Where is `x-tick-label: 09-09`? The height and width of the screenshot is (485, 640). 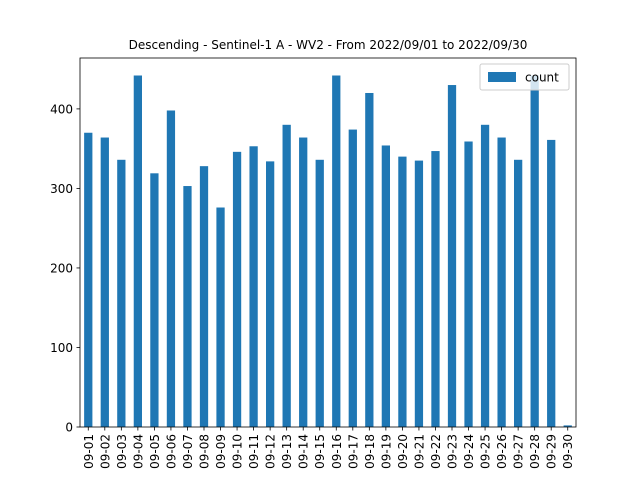
x-tick-label: 09-09 is located at coordinates (221, 451).